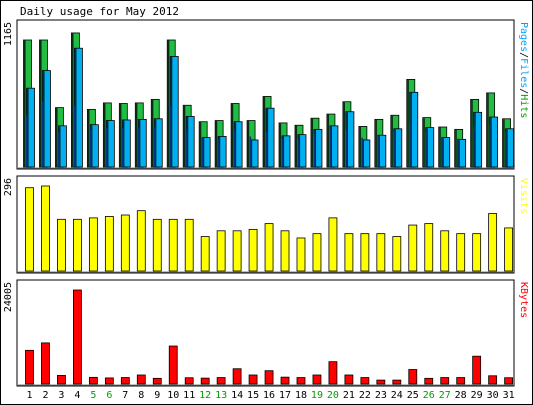 The height and width of the screenshot is (405, 533). Describe the element at coordinates (376, 143) in the screenshot. I see `bar-hits-day-23-shade` at that location.